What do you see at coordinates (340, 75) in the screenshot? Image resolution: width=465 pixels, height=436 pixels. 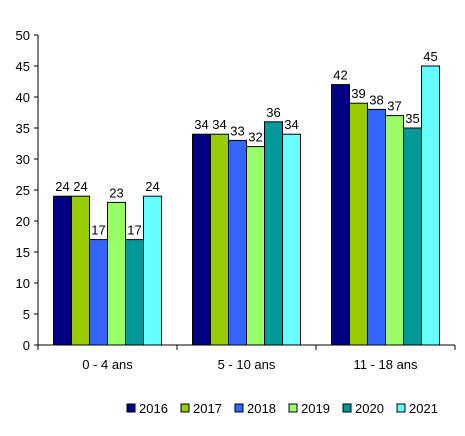 I see `data-label: 42` at bounding box center [340, 75].